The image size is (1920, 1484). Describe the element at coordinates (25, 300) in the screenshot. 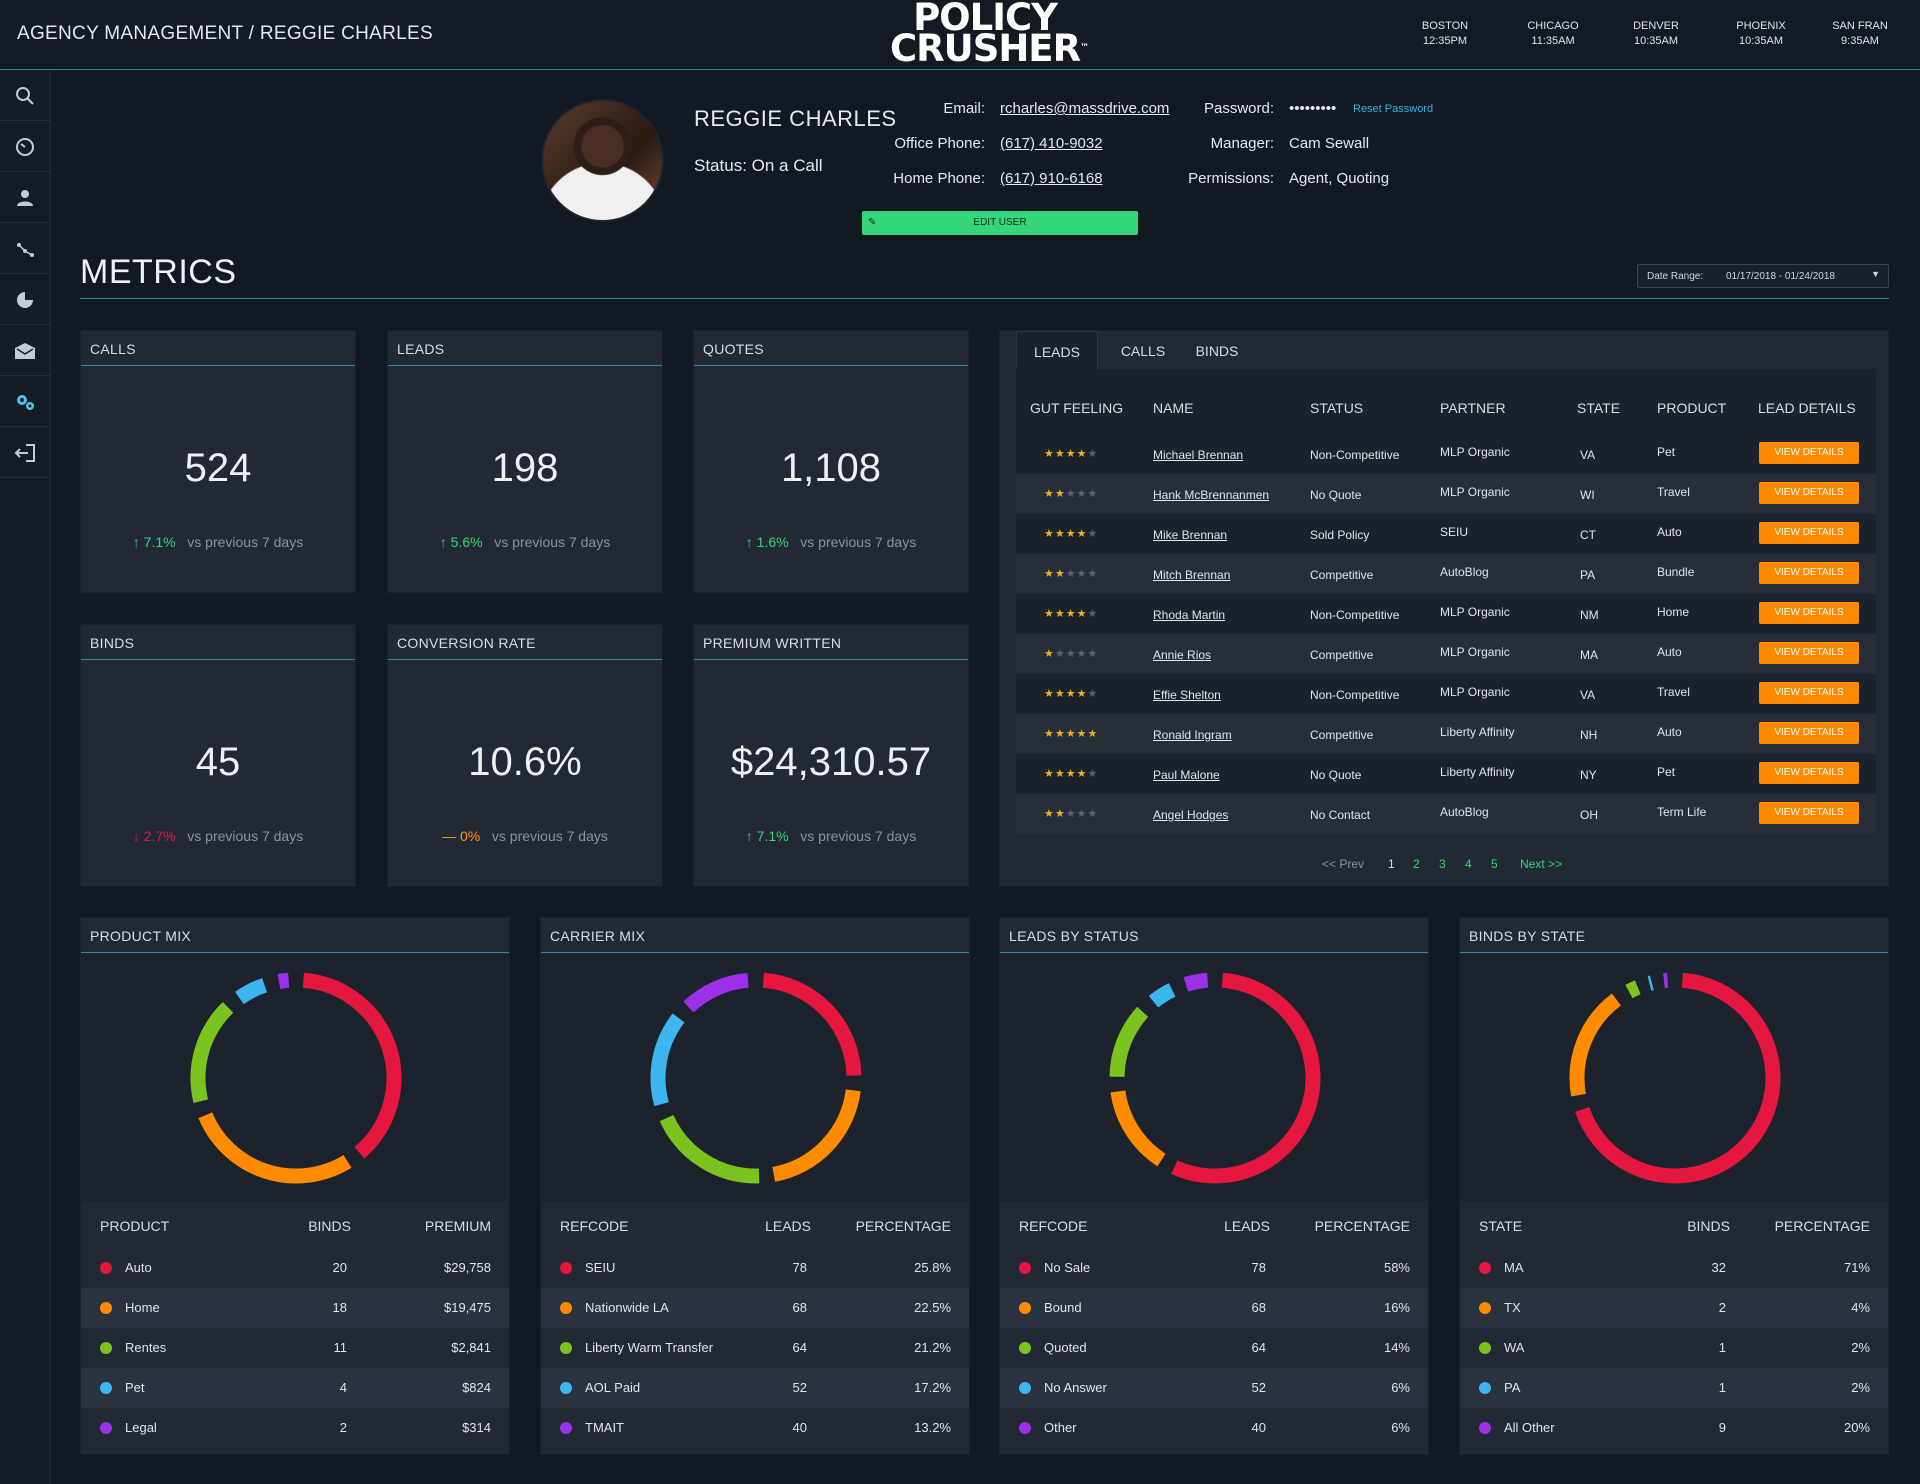

I see `sidebar-item-reports` at that location.